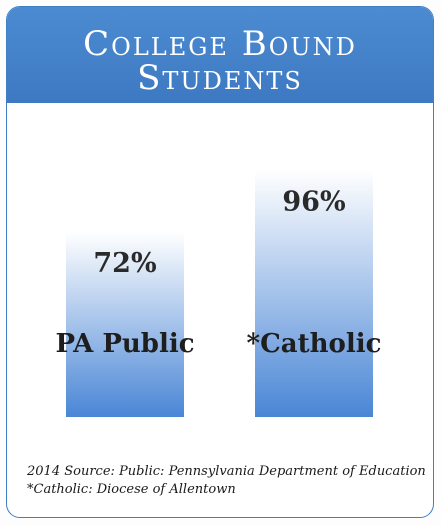 The image size is (441, 525). I want to click on title-line-1: College Bound, so click(220, 44).